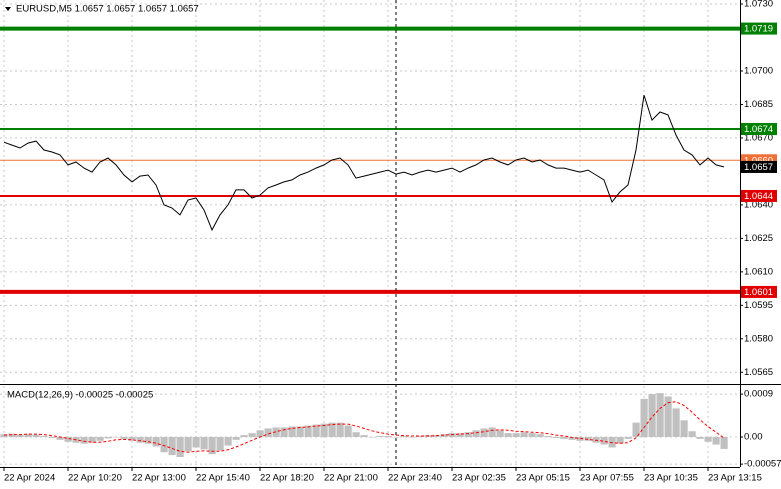 Image resolution: width=781 pixels, height=489 pixels. I want to click on menu-triangle, so click(8, 9).